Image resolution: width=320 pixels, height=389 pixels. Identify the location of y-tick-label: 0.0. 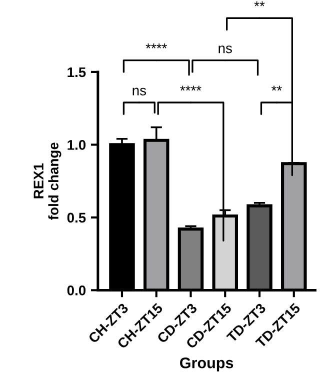
(76, 291).